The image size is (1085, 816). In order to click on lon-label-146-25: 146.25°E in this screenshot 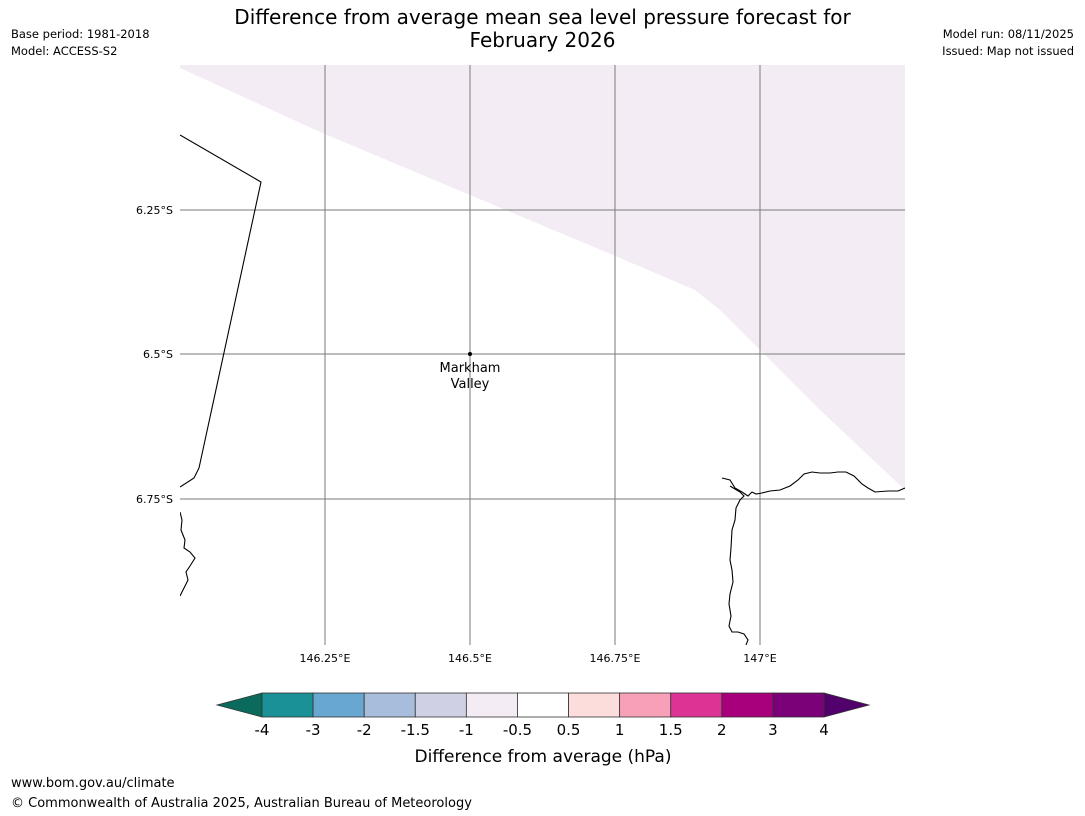, I will do `click(325, 658)`.